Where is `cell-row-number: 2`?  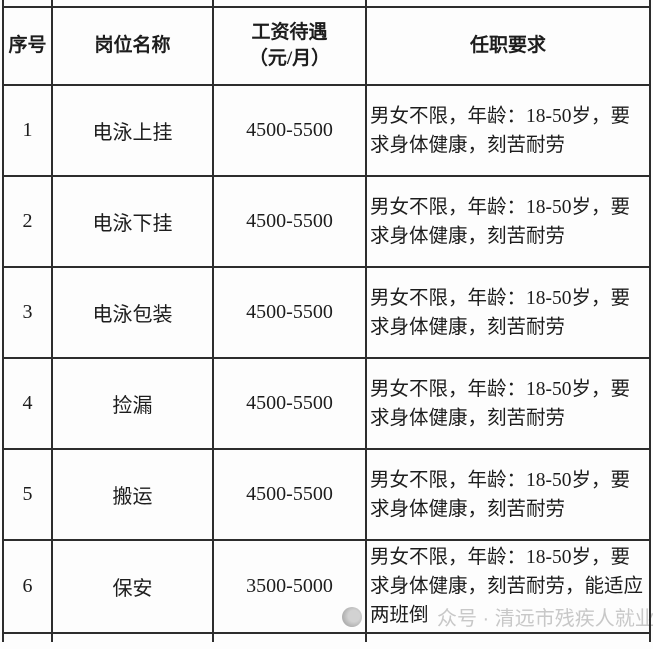 cell-row-number: 2 is located at coordinates (27, 221).